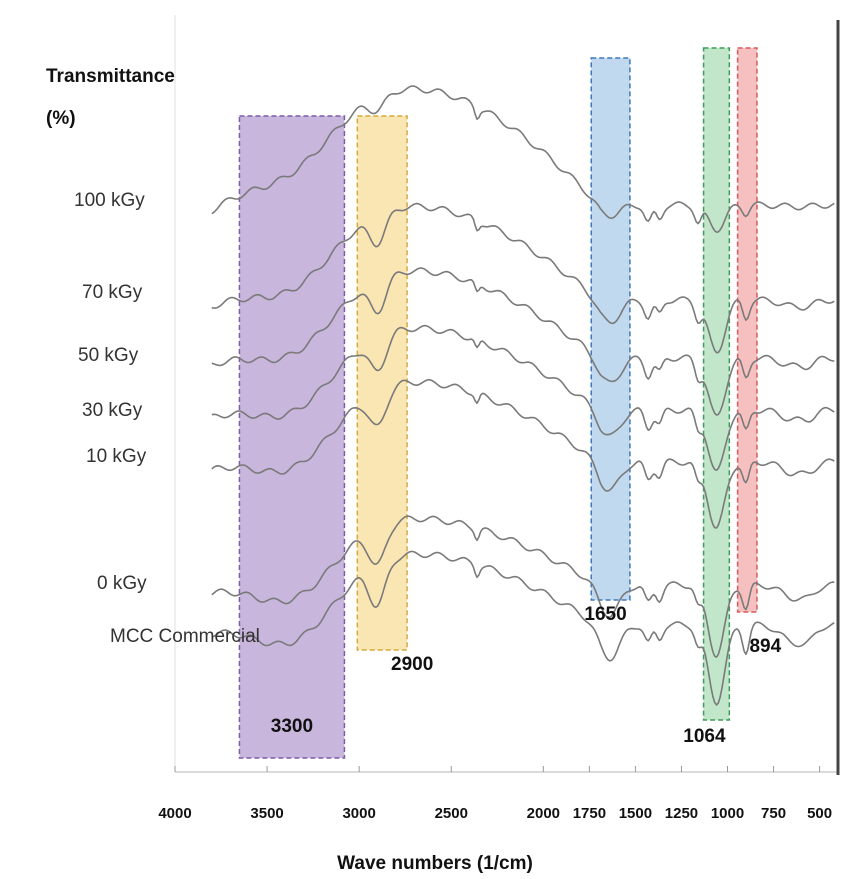  Describe the element at coordinates (116, 456) in the screenshot. I see `label-10kgy: 10 kGy` at that location.